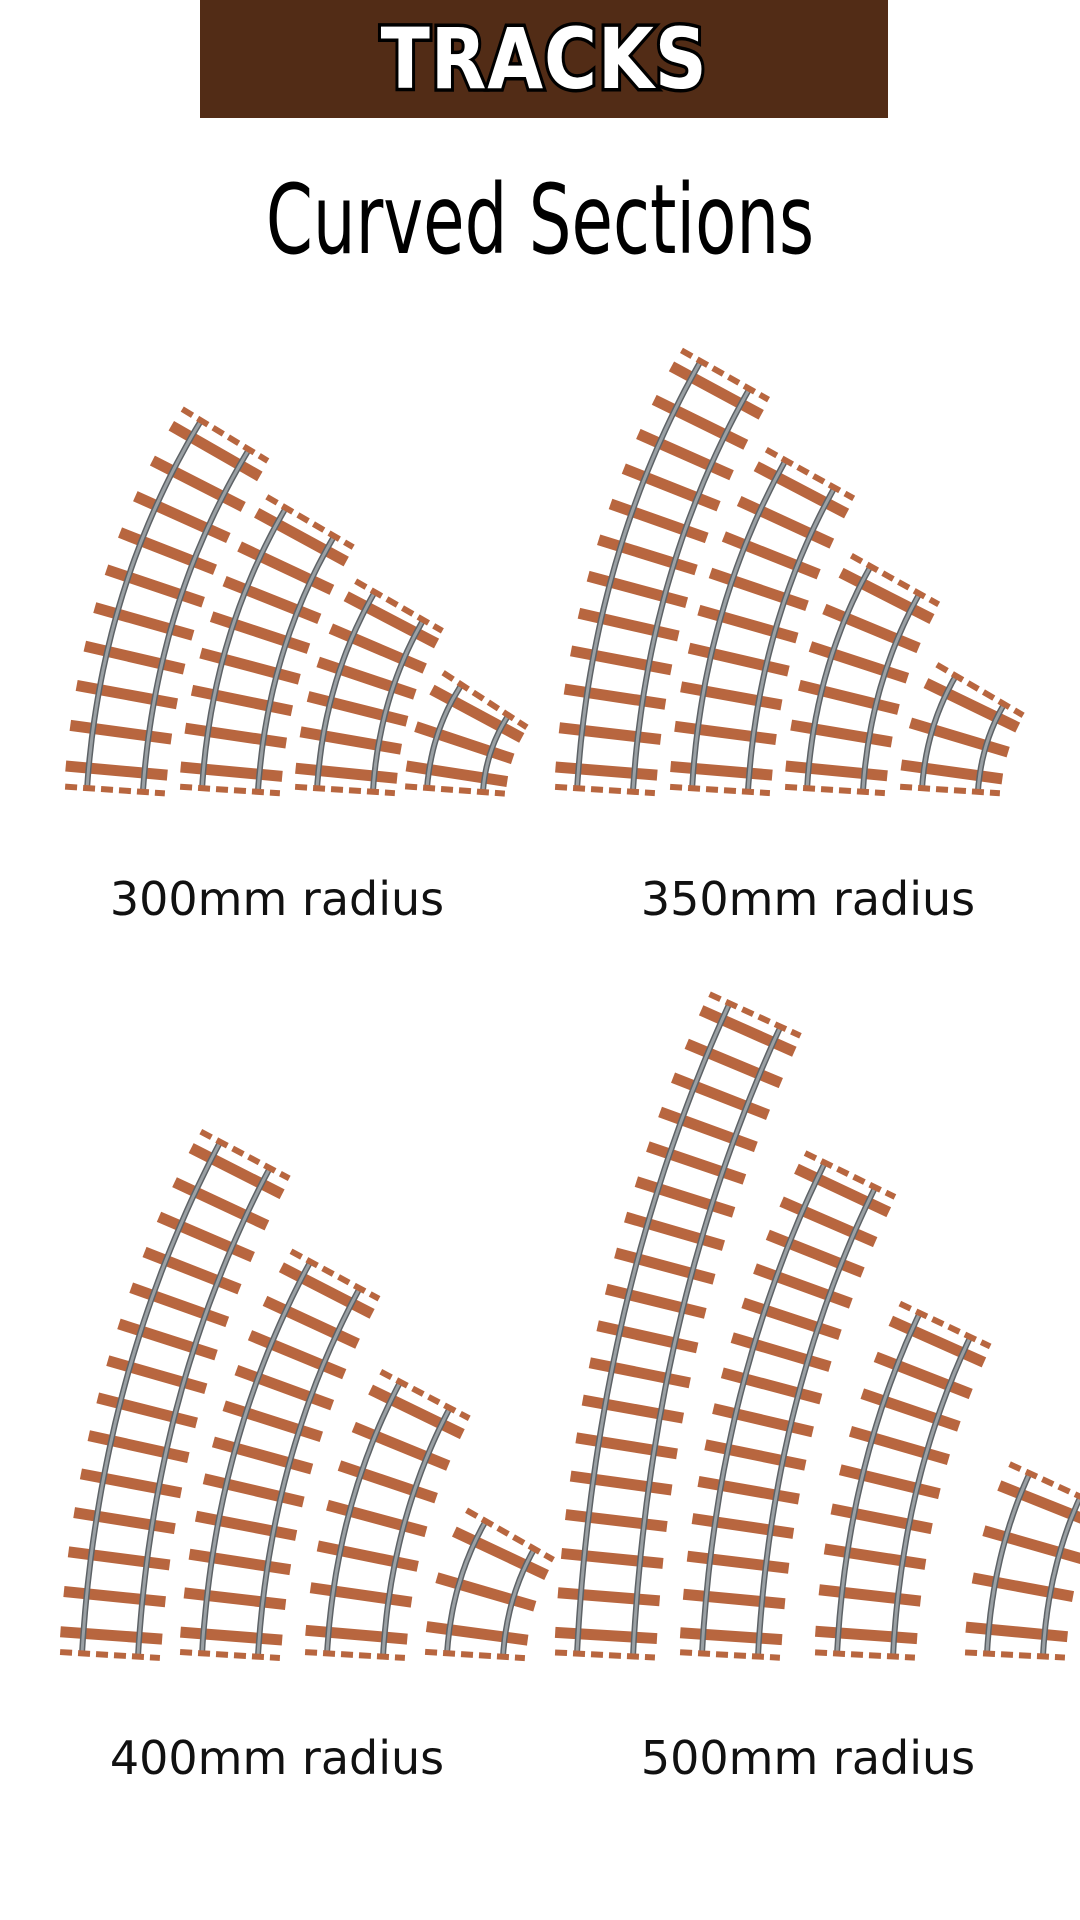 This screenshot has width=1080, height=1920. I want to click on track-rail, so click(839, 676).